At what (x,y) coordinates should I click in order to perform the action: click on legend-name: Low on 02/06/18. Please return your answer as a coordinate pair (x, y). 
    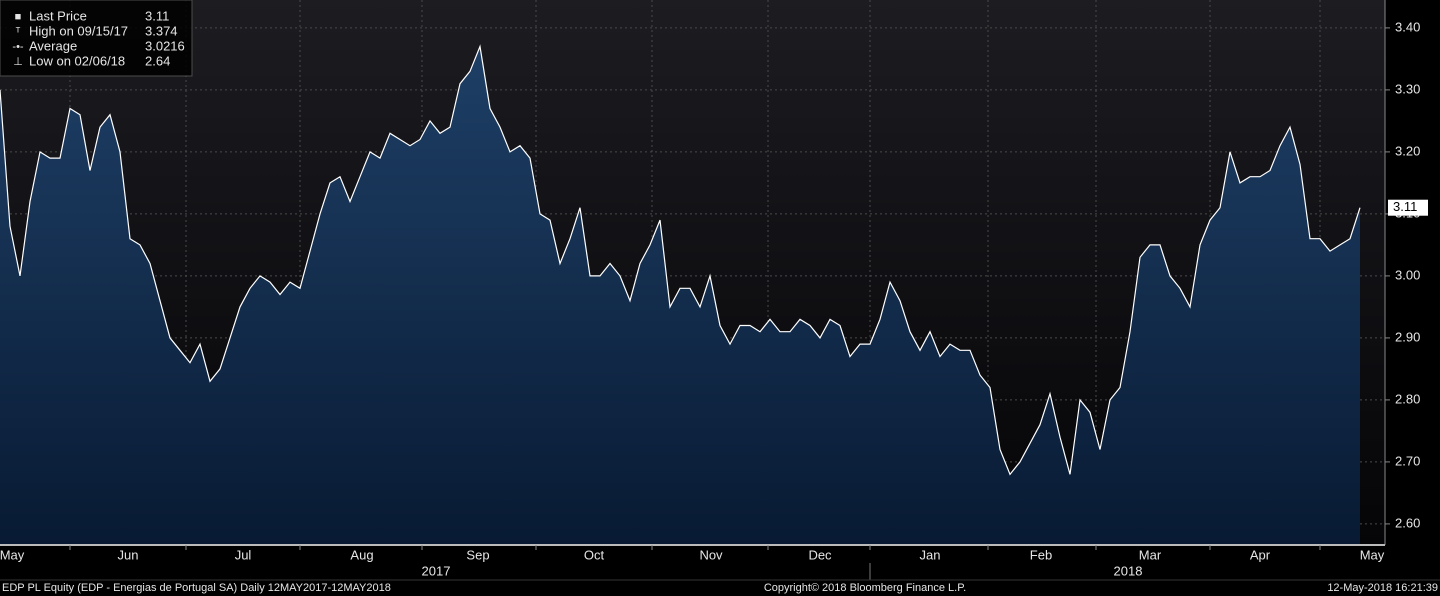
    Looking at the image, I should click on (77, 60).